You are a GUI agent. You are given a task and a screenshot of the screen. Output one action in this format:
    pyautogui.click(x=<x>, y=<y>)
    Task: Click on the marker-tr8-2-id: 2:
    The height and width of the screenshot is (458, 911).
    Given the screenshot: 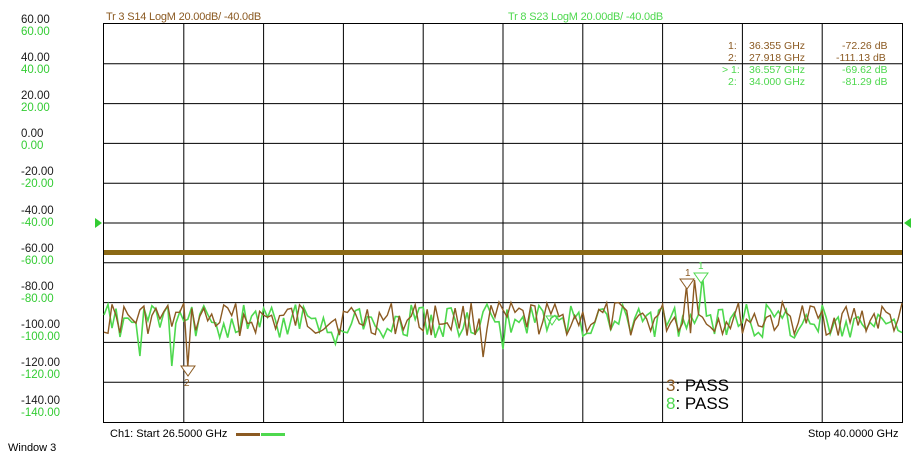 What is the action you would take?
    pyautogui.click(x=732, y=82)
    